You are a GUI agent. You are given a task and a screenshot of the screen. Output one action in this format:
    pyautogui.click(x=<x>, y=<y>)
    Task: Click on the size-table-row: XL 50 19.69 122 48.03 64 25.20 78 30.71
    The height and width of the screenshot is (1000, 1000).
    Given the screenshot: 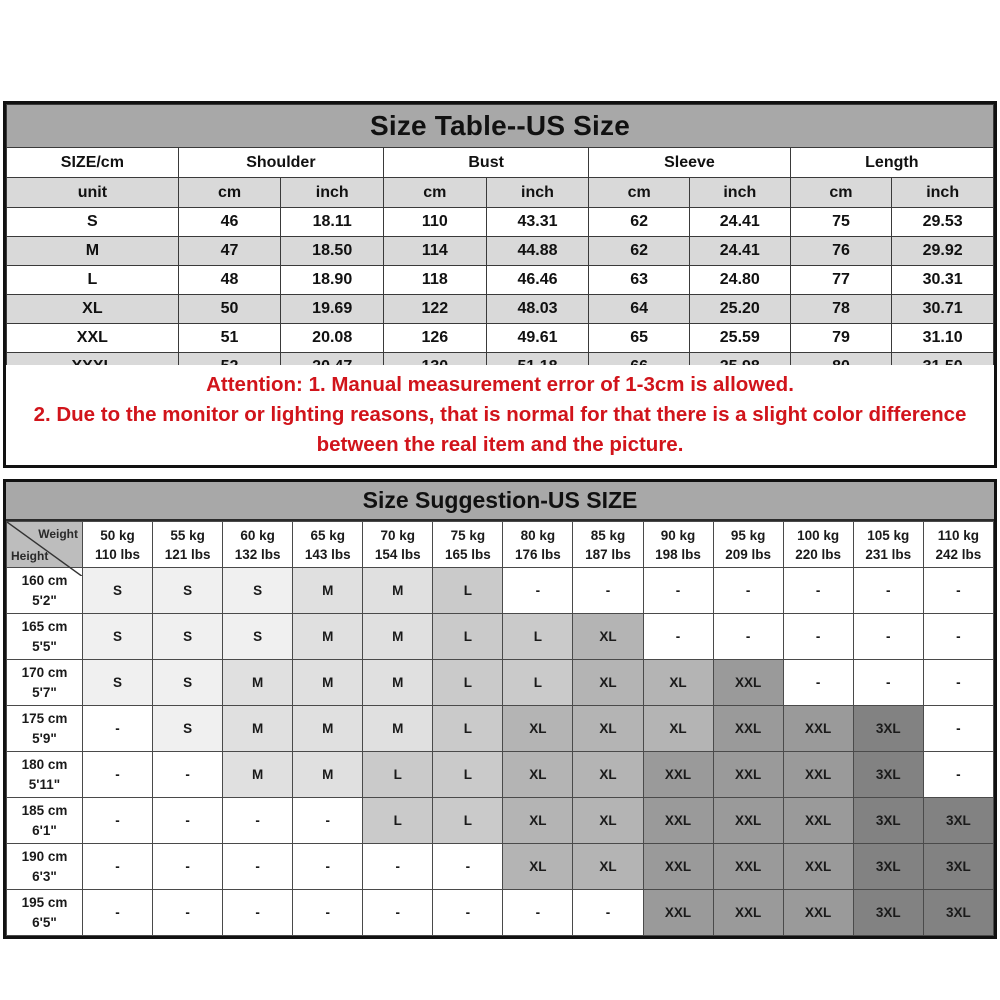 What is the action you would take?
    pyautogui.click(x=500, y=309)
    